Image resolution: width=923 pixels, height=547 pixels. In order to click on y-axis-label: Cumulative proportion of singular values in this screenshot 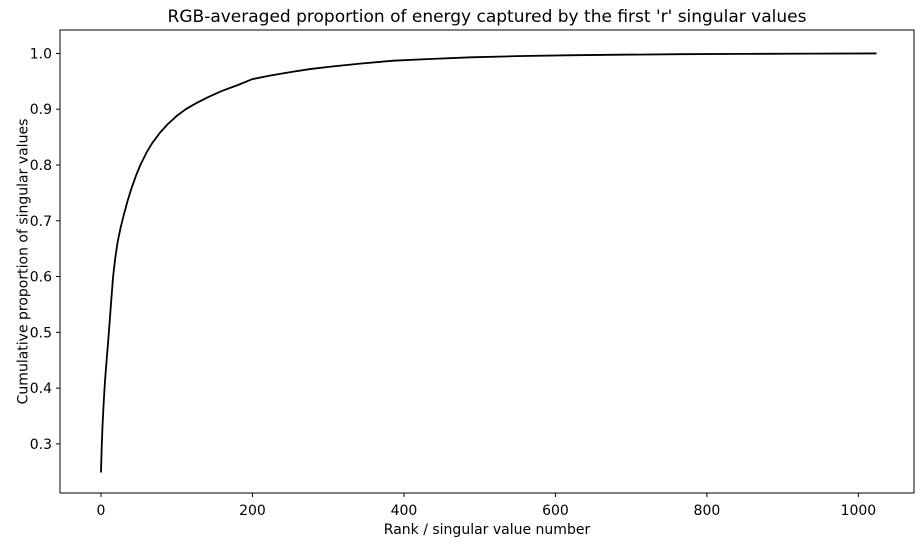, I will do `click(24, 262)`.